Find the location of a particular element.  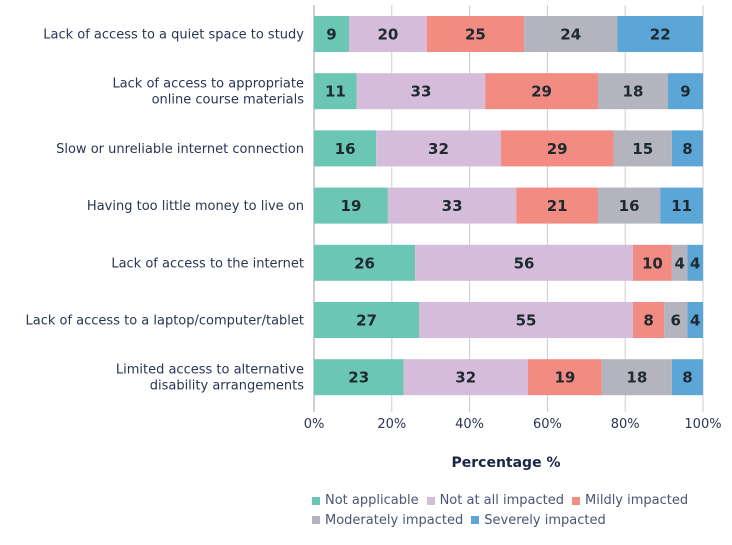

bar-value-label: 55 is located at coordinates (526, 321).